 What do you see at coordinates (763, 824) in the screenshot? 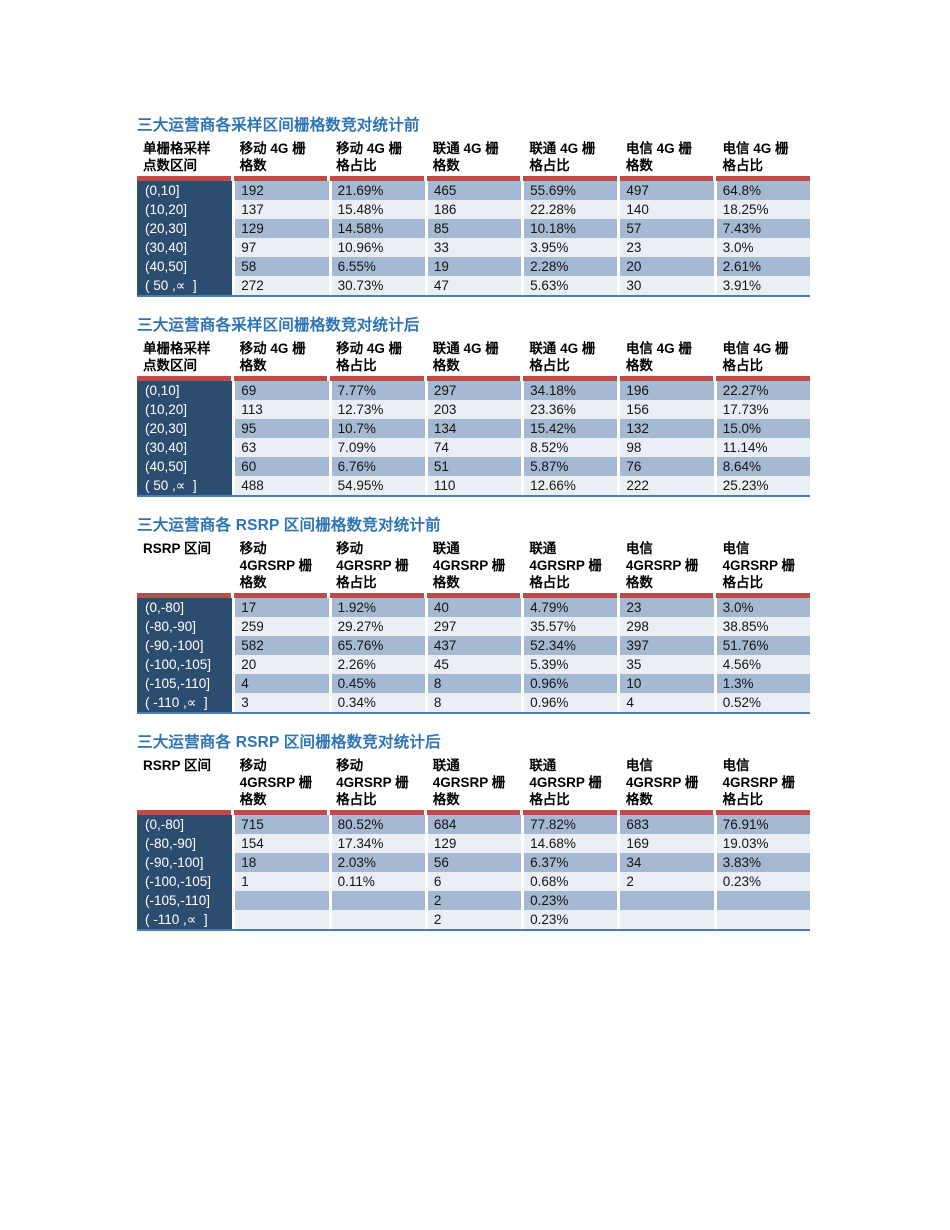
I see `value-cell: 76.91%` at bounding box center [763, 824].